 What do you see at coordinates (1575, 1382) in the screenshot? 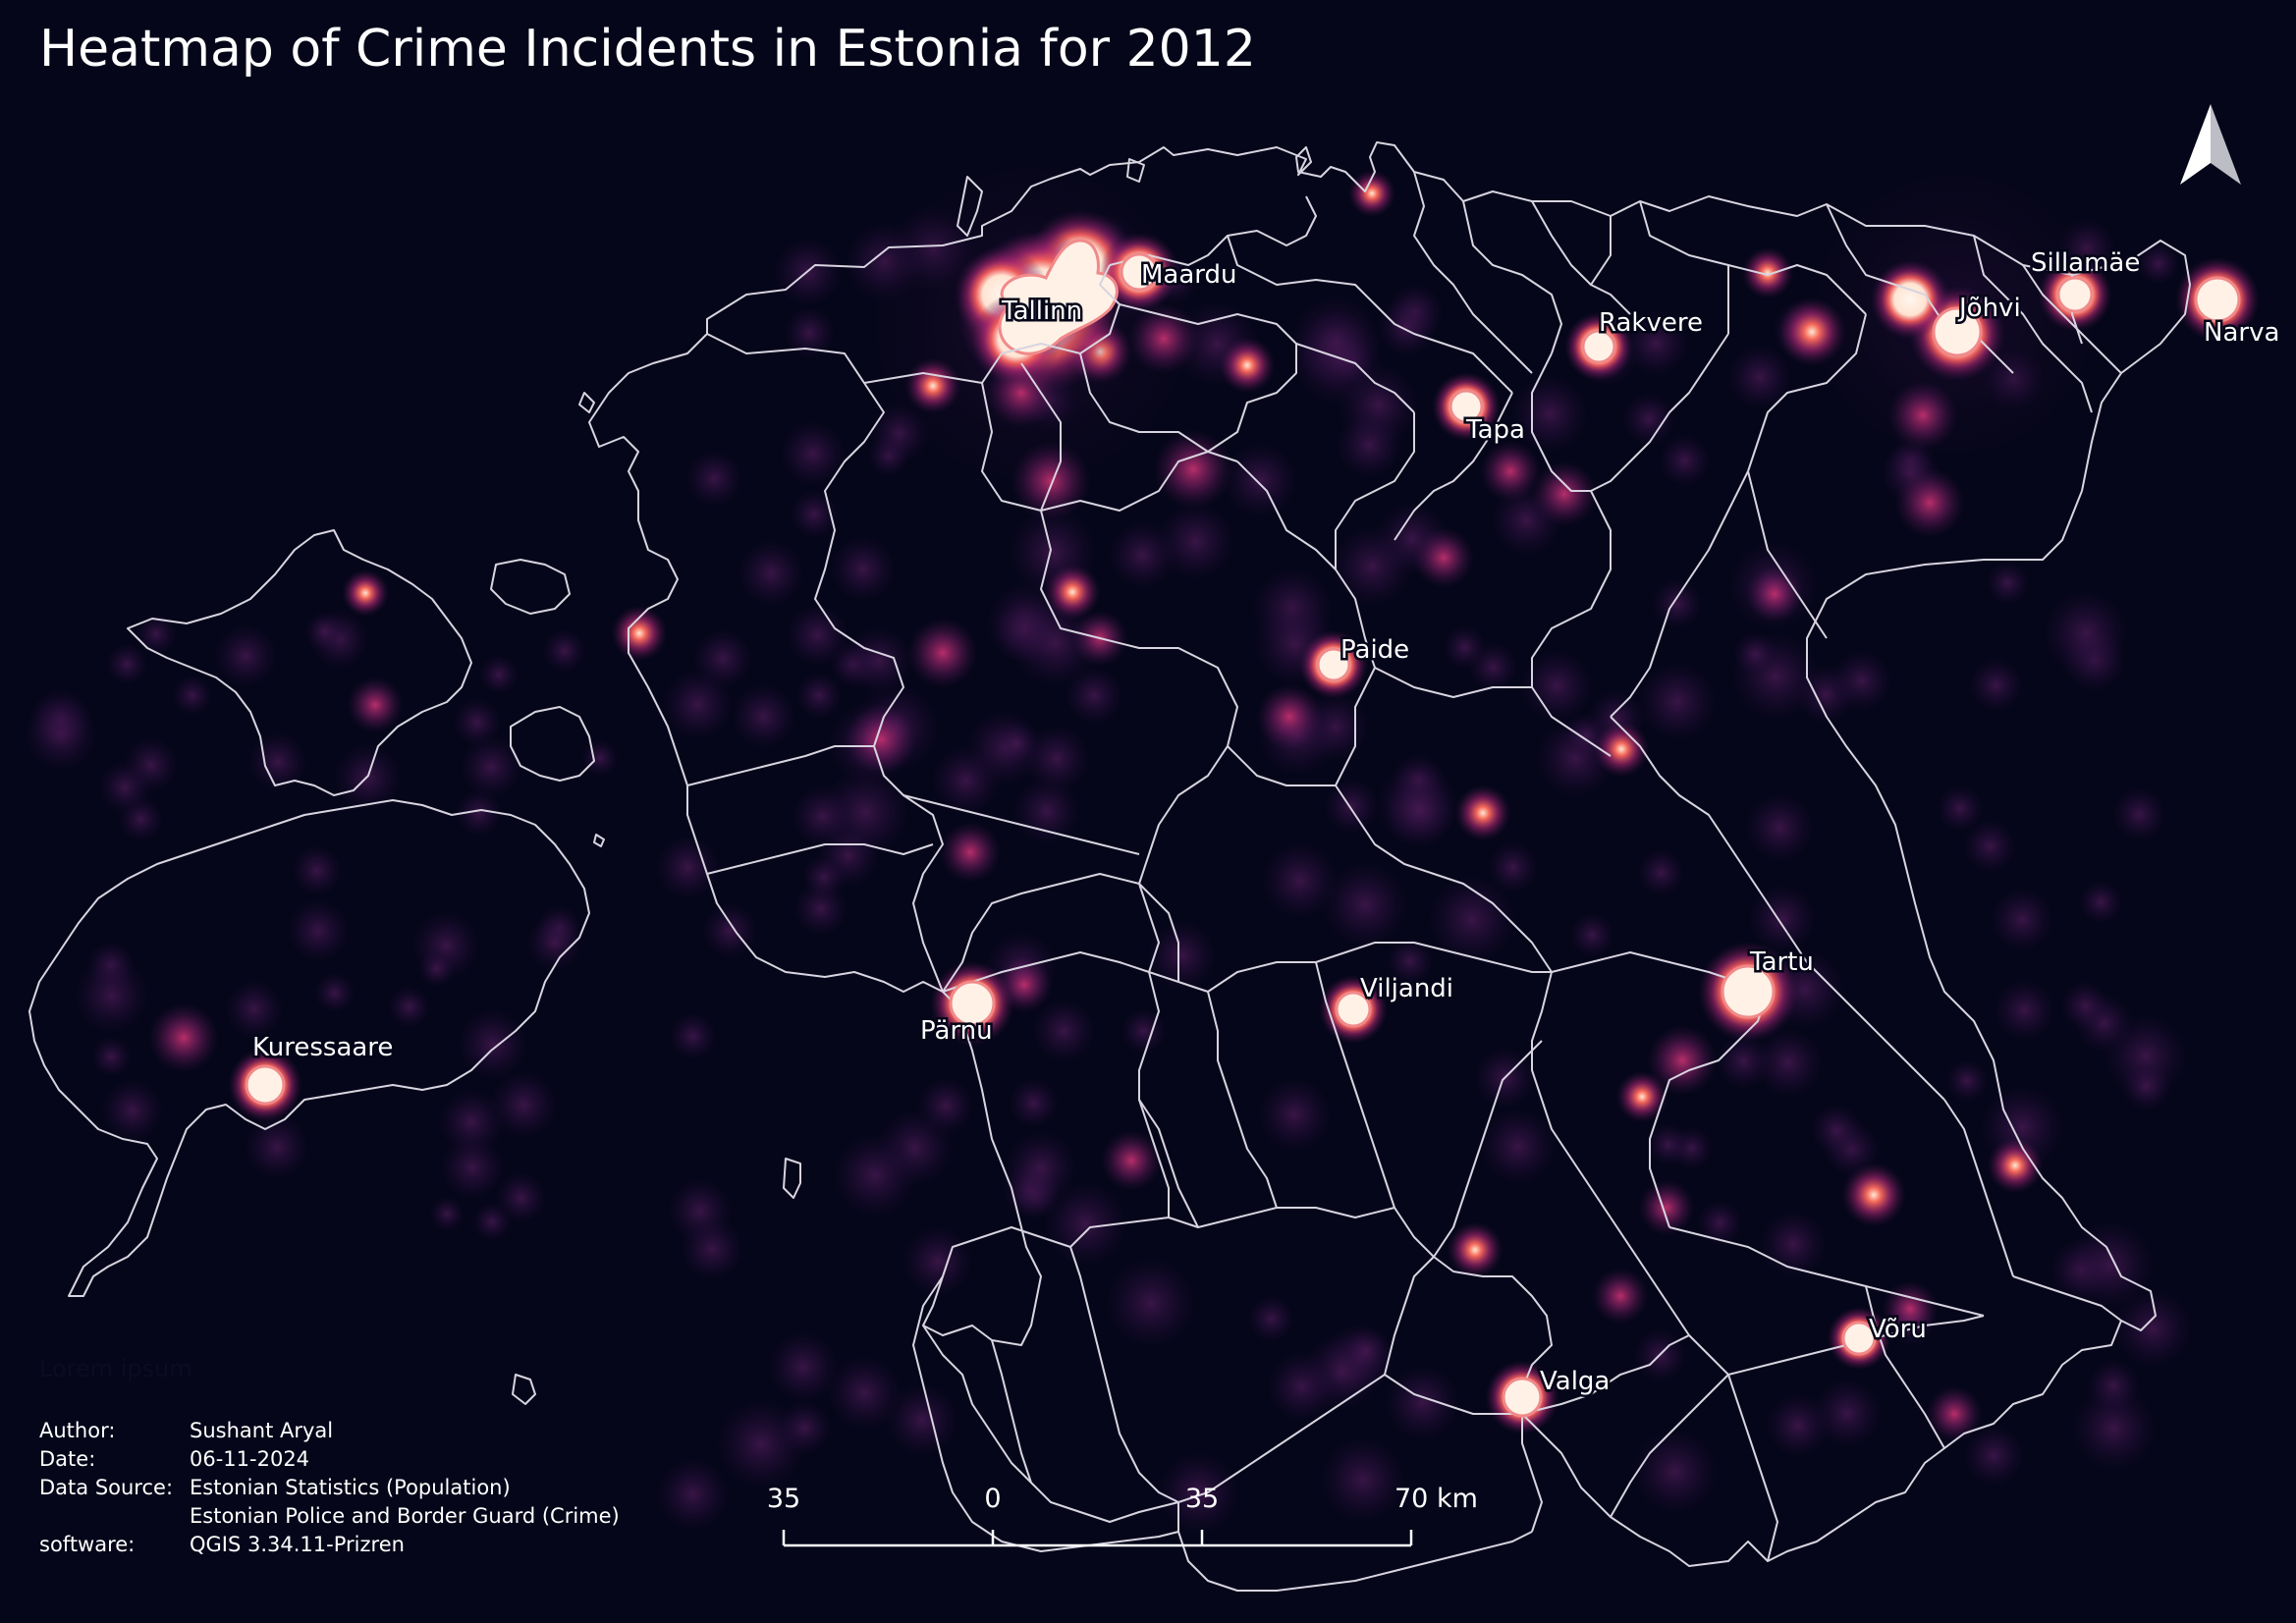
I see `city-label-valga: Valga` at bounding box center [1575, 1382].